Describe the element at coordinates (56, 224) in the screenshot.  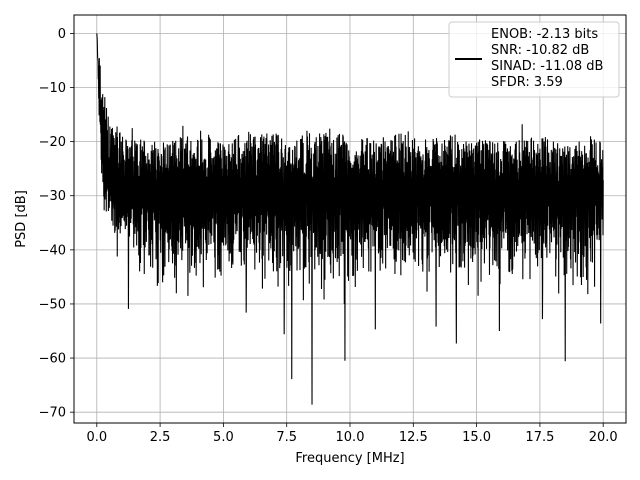
I see `y-axis-ticks: 0 −10 −20 −30 −40 −50 −60 −70` at that location.